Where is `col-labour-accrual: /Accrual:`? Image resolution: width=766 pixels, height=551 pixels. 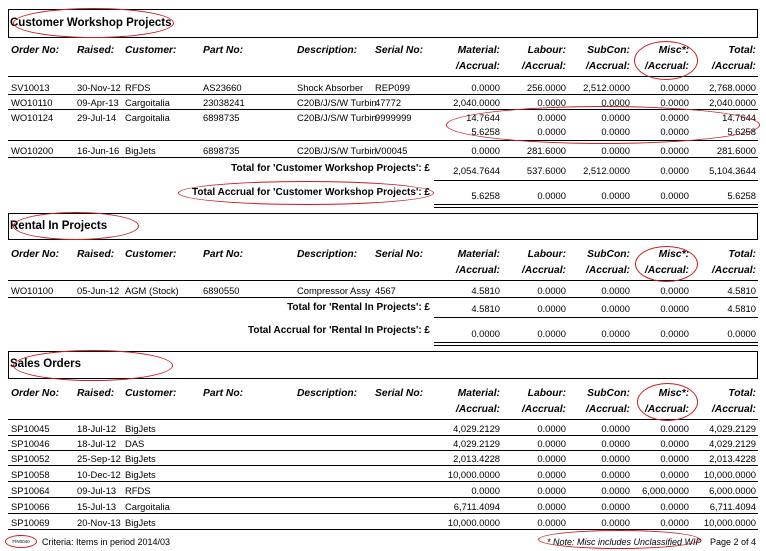
col-labour-accrual: /Accrual: is located at coordinates (543, 409).